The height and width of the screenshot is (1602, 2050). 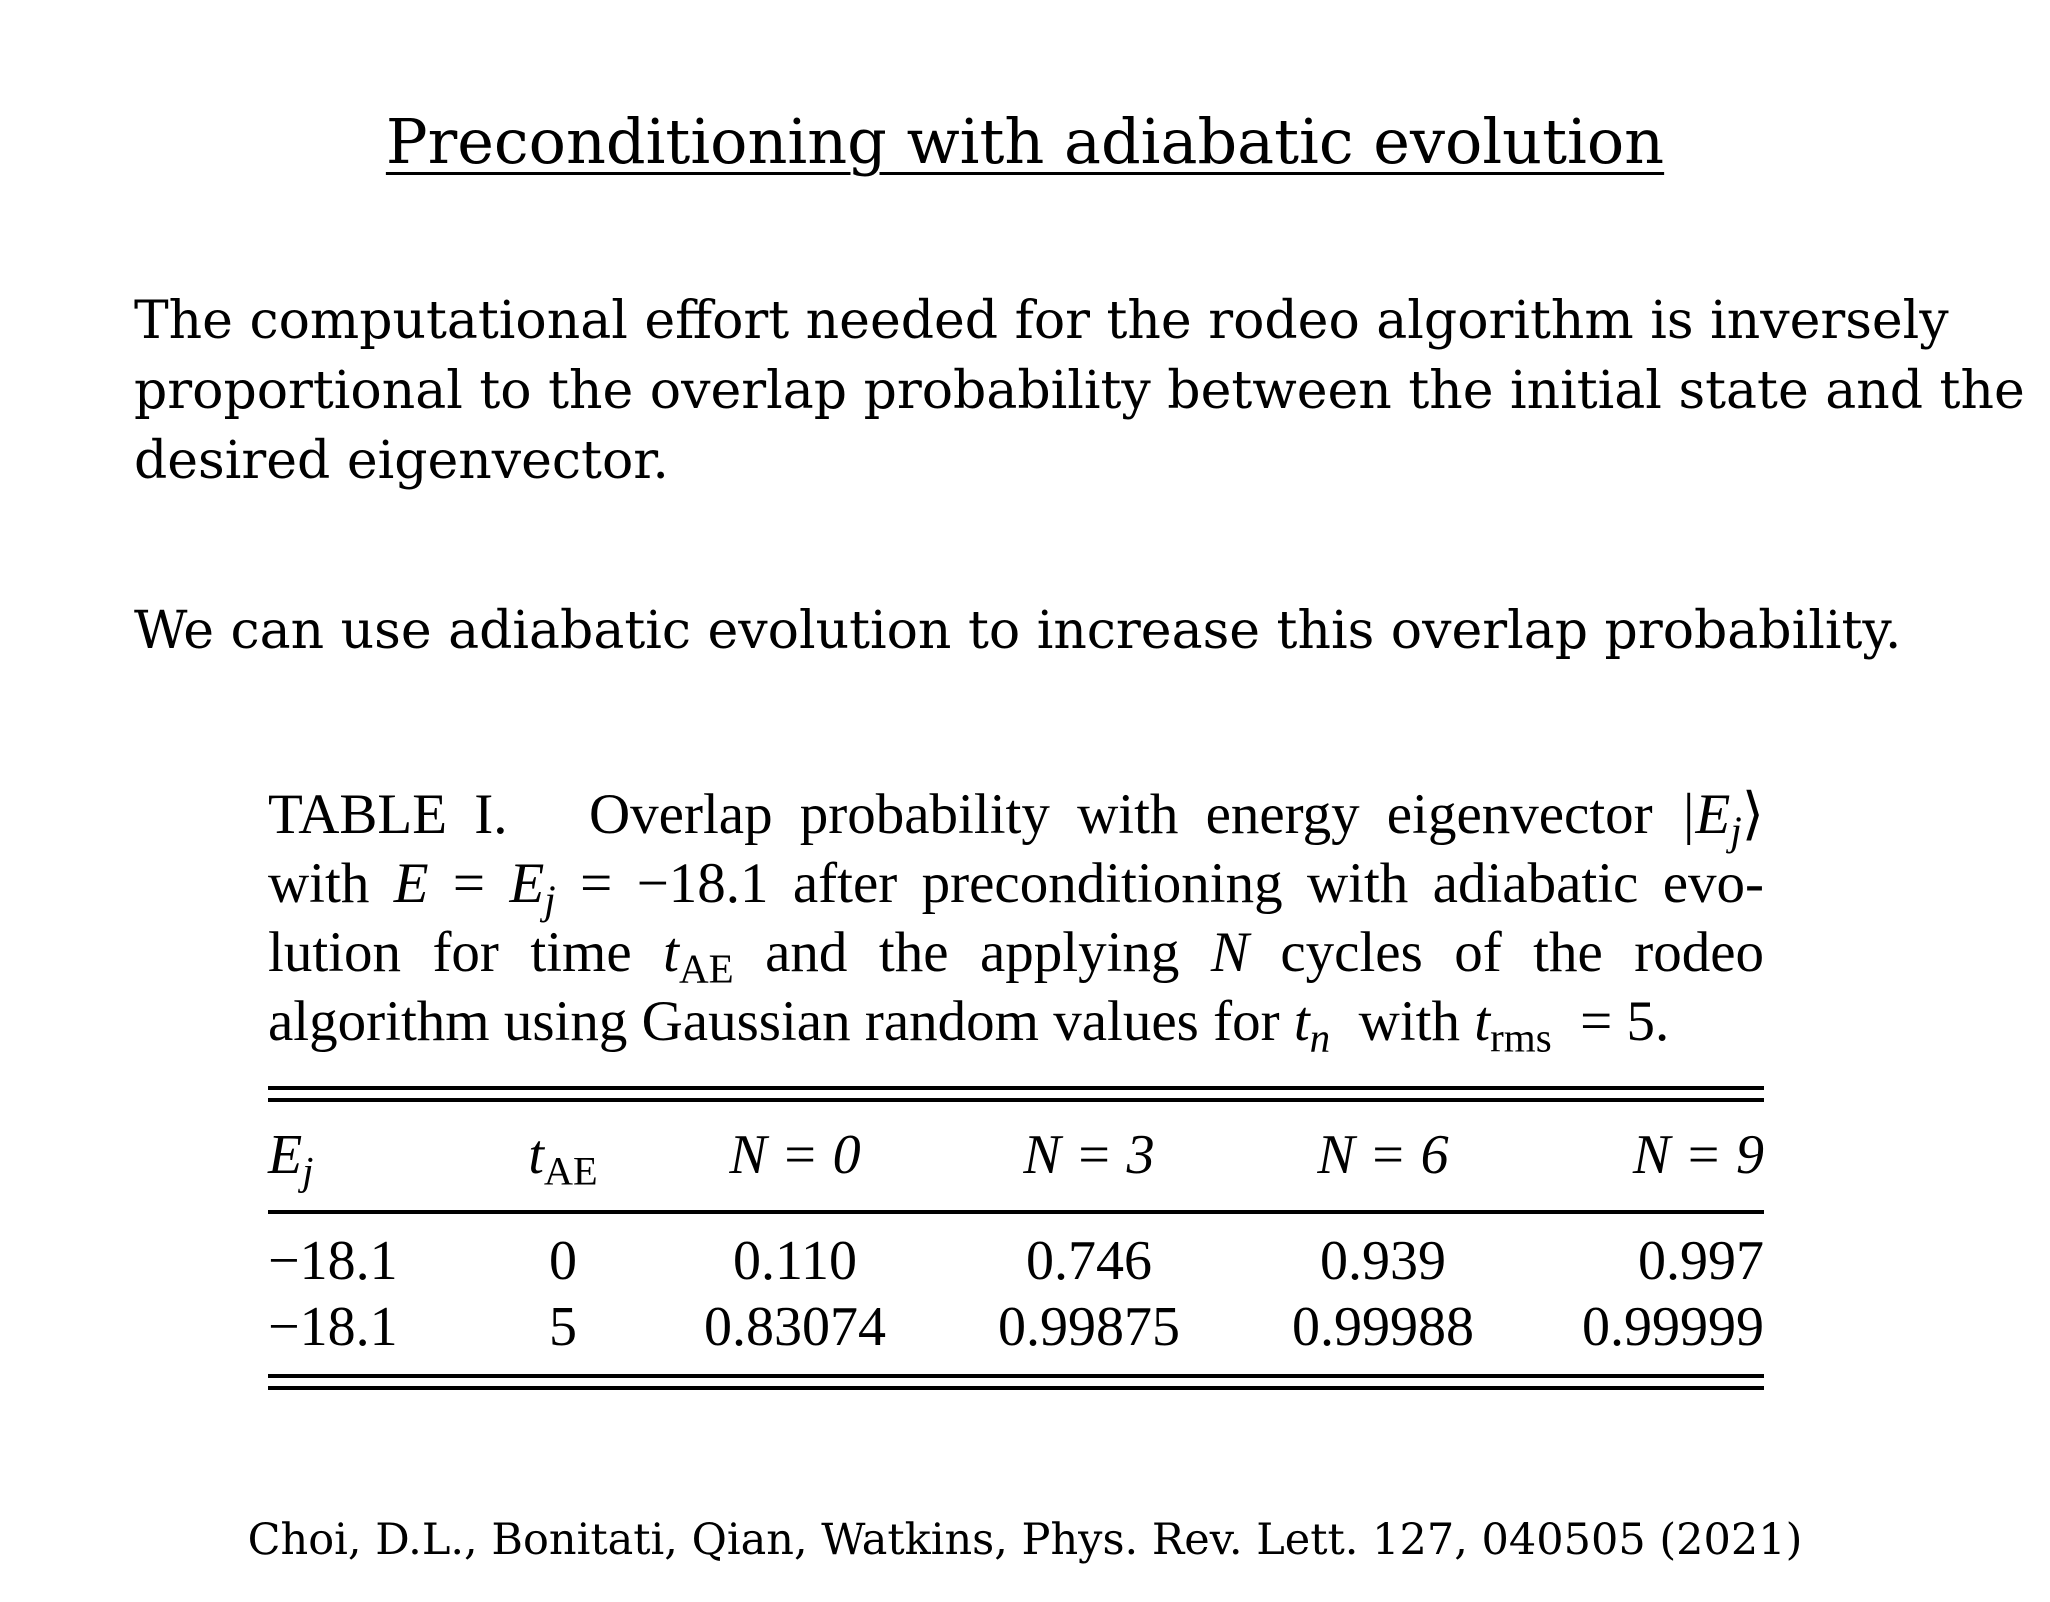 What do you see at coordinates (1383, 1261) in the screenshot?
I see `cell-N6: 0.939` at bounding box center [1383, 1261].